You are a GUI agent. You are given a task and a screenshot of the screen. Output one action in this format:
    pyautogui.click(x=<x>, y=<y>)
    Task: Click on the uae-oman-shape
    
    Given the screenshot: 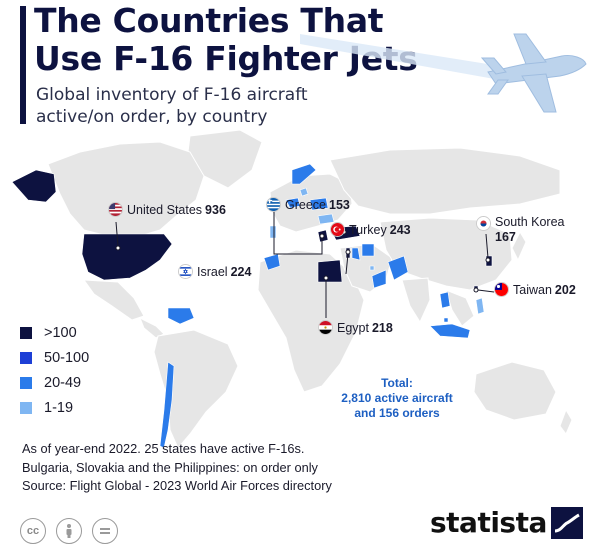 What is the action you would take?
    pyautogui.click(x=379, y=279)
    